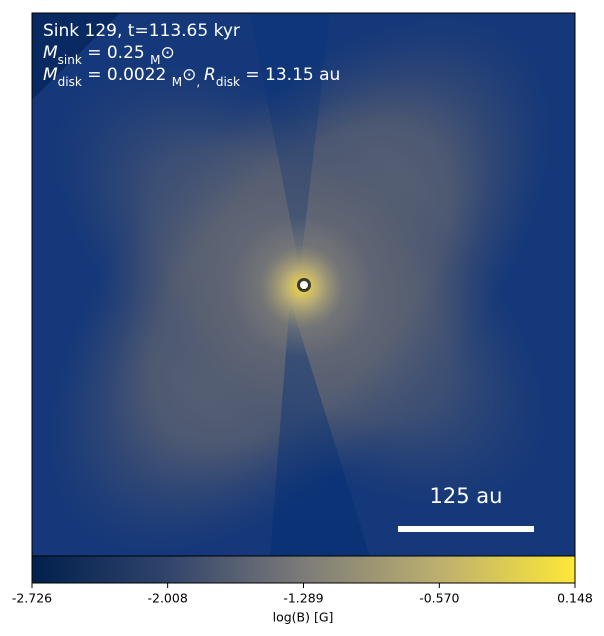 Image resolution: width=604 pixels, height=636 pixels. I want to click on annotation: Msink = 0.25 M⊙, so click(109, 55).